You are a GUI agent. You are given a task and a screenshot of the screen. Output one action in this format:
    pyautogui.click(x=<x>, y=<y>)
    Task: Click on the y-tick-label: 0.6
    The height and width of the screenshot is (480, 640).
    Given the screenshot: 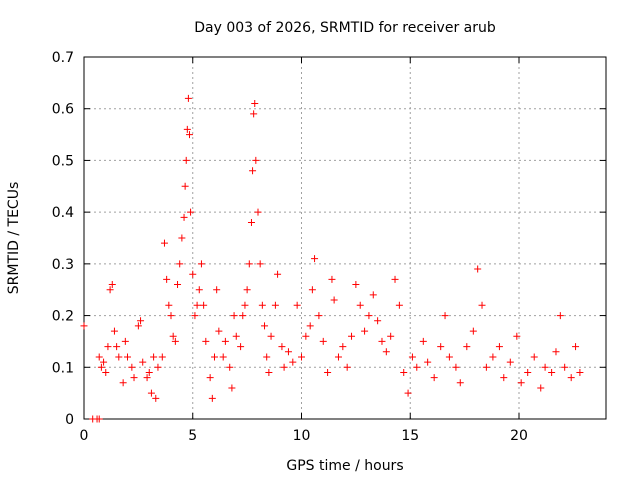 What is the action you would take?
    pyautogui.click(x=63, y=110)
    